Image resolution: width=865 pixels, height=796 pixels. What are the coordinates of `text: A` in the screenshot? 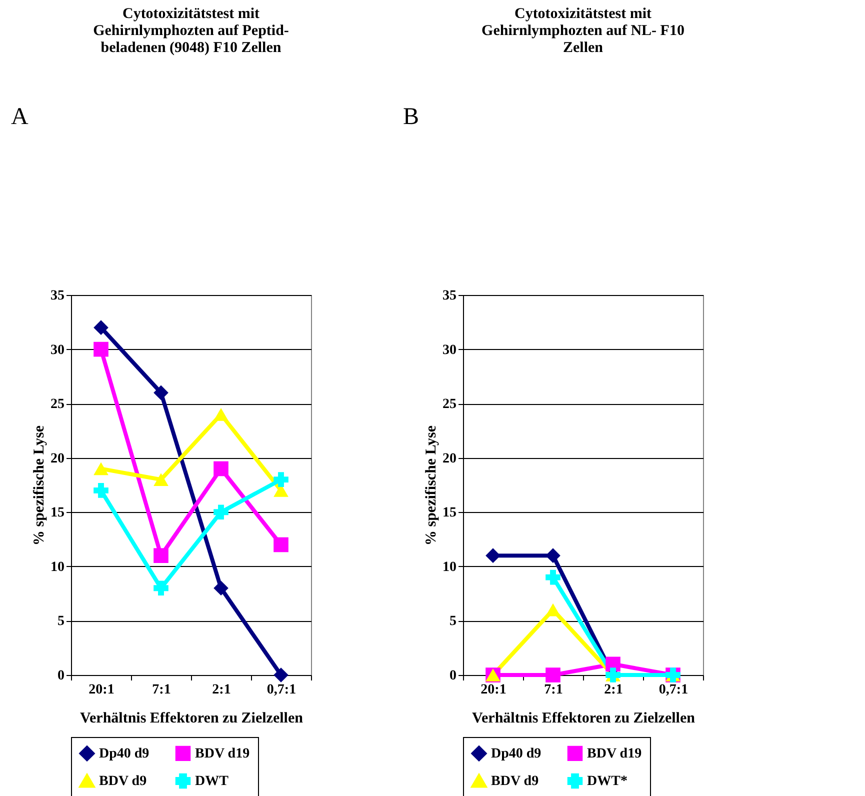 It's located at (20, 117).